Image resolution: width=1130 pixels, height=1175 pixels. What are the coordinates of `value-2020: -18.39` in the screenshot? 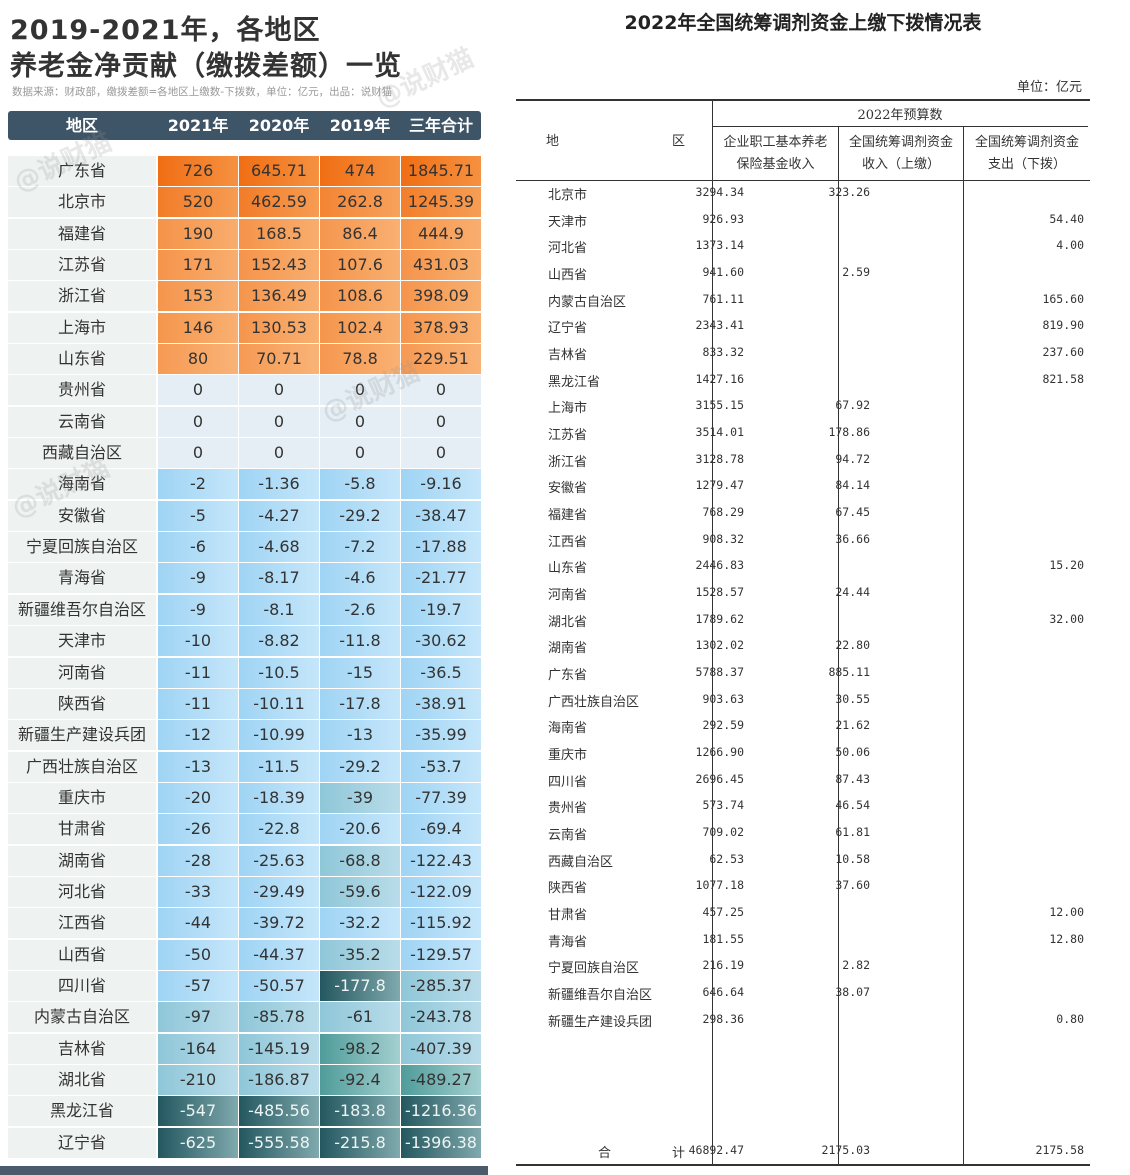 It's located at (279, 797).